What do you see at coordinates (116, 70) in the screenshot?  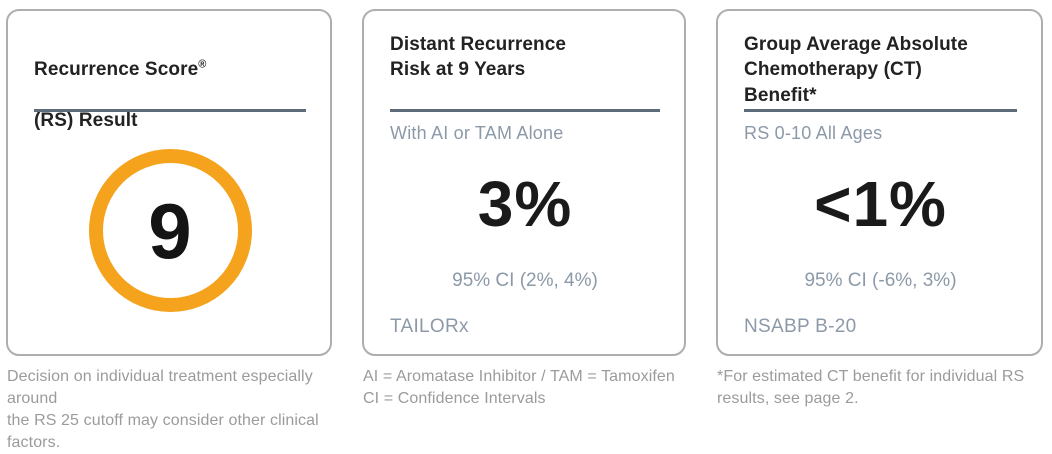 I see `rs-title-text: Recurrence Score` at bounding box center [116, 70].